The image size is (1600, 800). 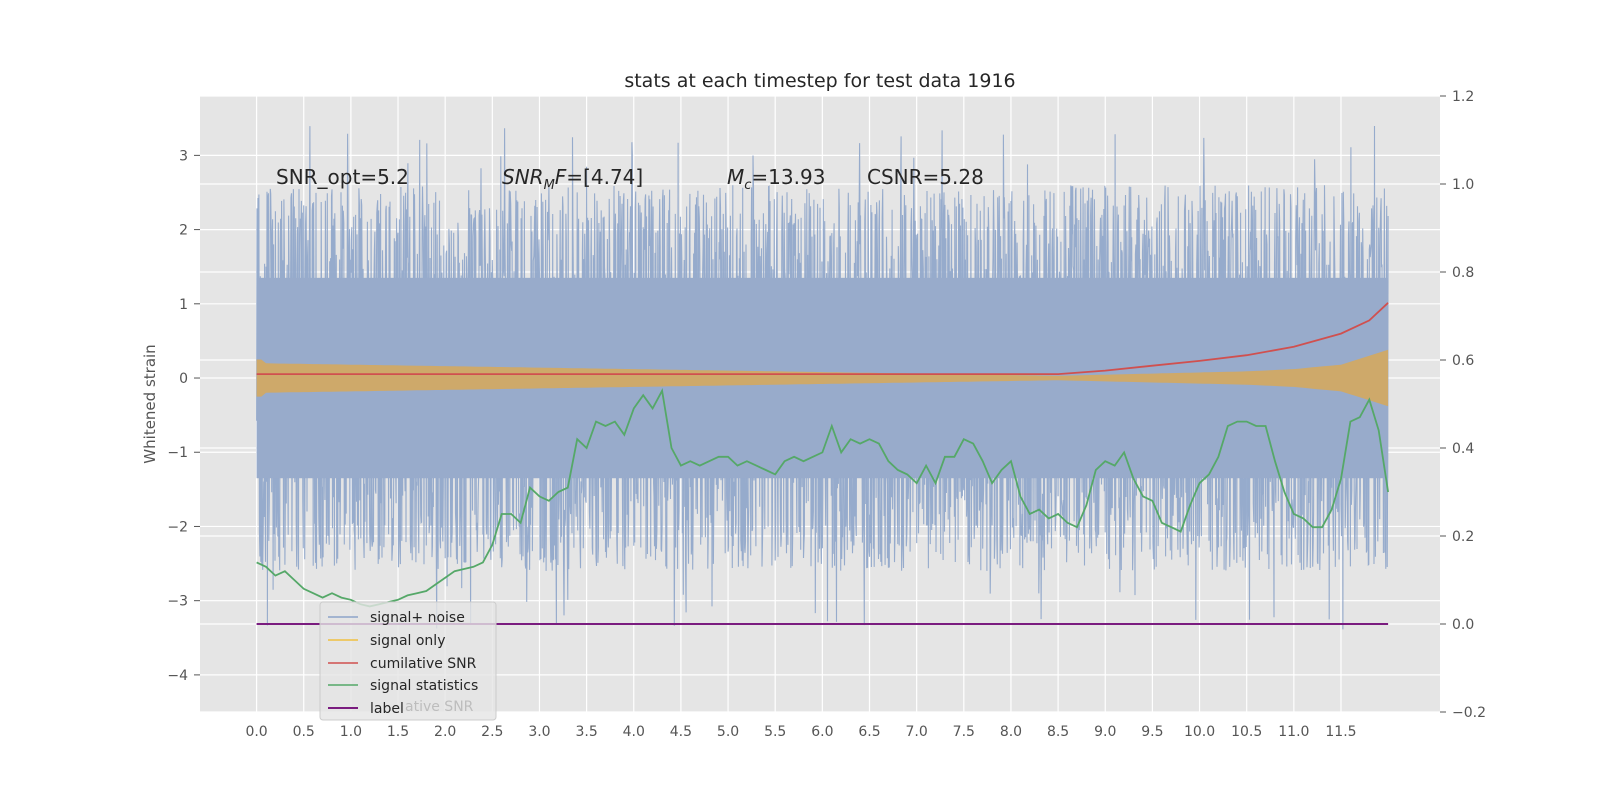 I want to click on x-tick-label: 11.5, so click(x=1340, y=732).